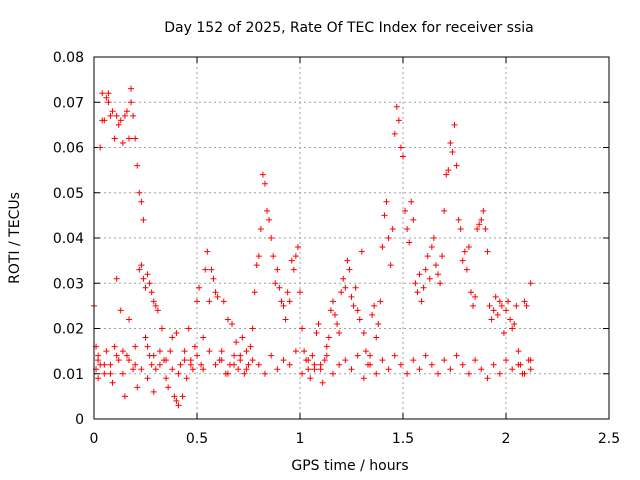 The height and width of the screenshot is (480, 640). What do you see at coordinates (506, 439) in the screenshot?
I see `x-tick-label: 2` at bounding box center [506, 439].